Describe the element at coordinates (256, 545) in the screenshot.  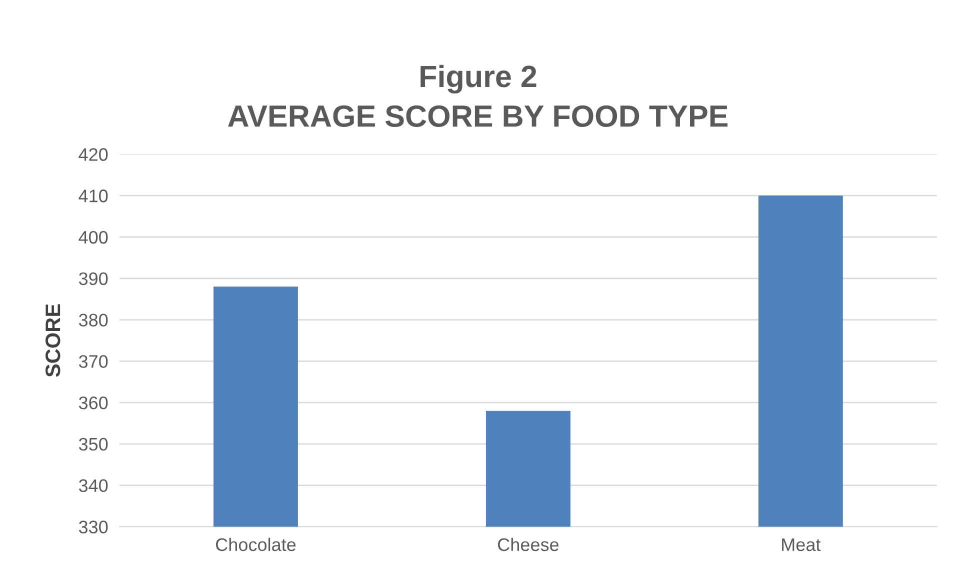
I see `x-tick-label: Chocolate` at that location.